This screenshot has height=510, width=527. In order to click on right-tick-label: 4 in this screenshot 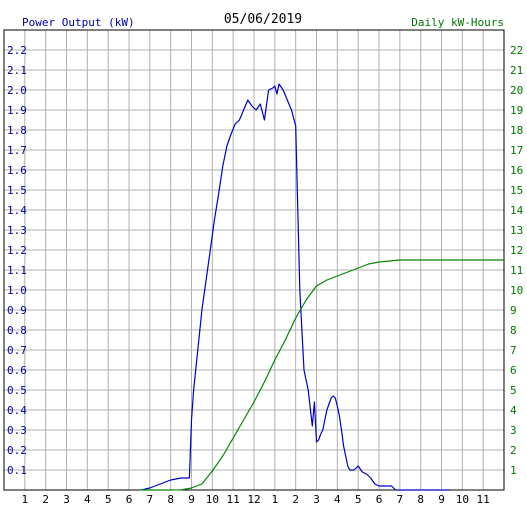, I will do `click(513, 410)`.